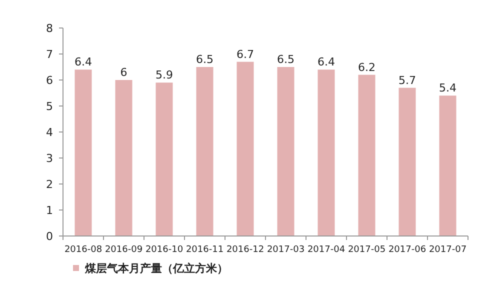 The image size is (500, 306). Describe the element at coordinates (49, 236) in the screenshot. I see `y-tick-label: 0` at that location.